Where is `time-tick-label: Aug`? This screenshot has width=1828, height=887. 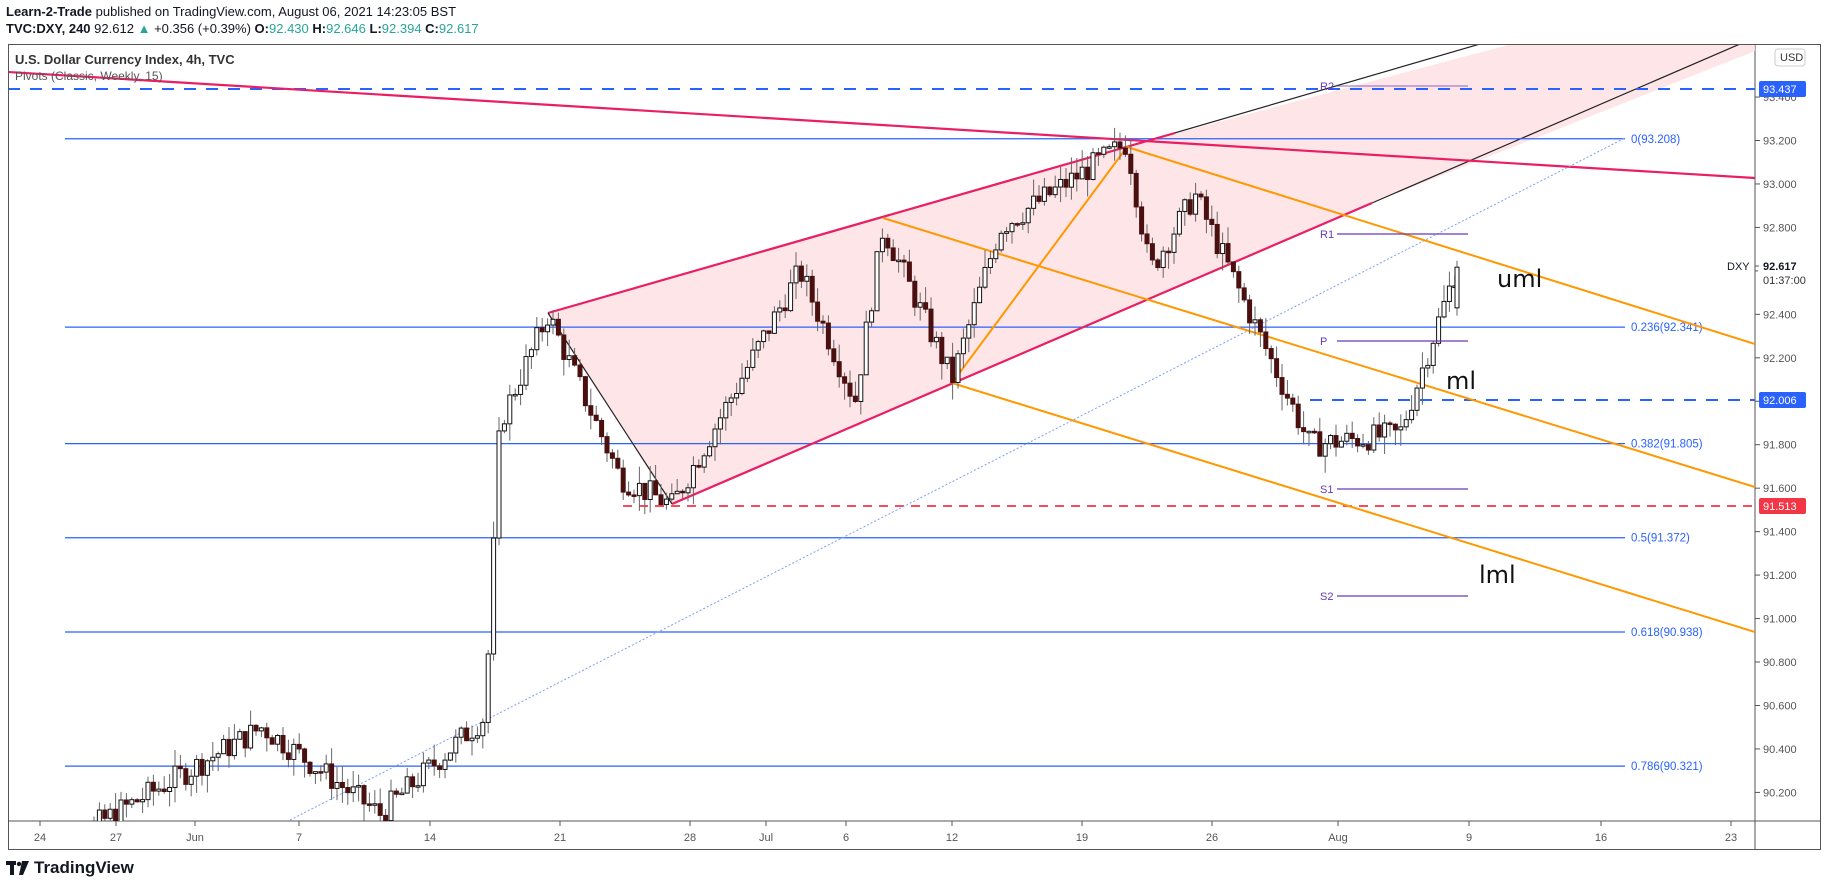
time-tick-label: Aug is located at coordinates (1338, 838).